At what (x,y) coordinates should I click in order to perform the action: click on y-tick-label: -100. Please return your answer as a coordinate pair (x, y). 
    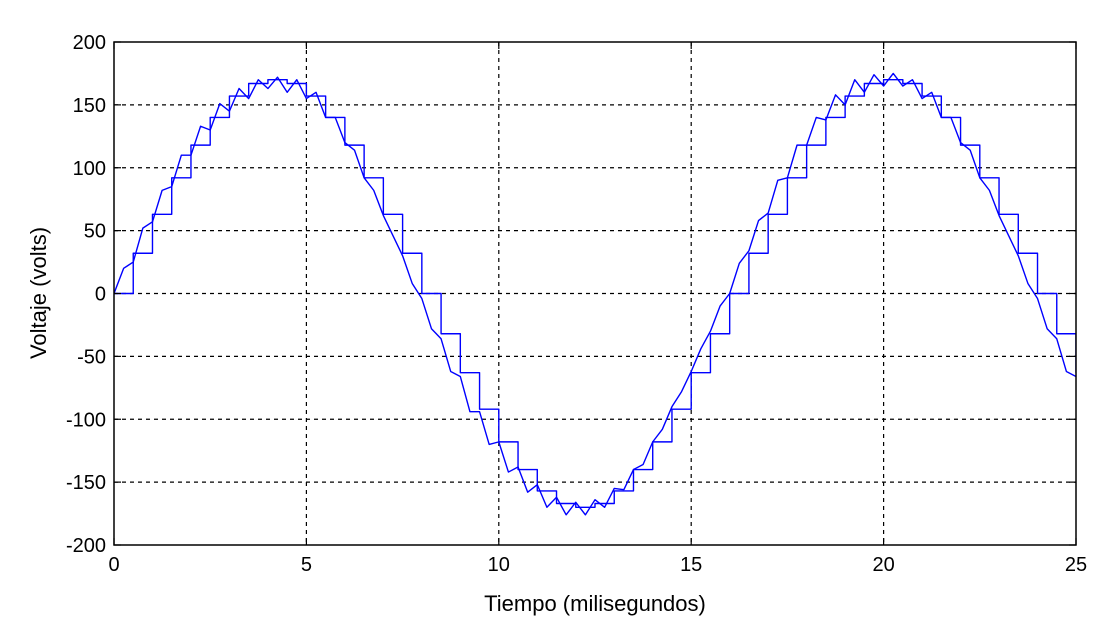
    Looking at the image, I should click on (86, 420).